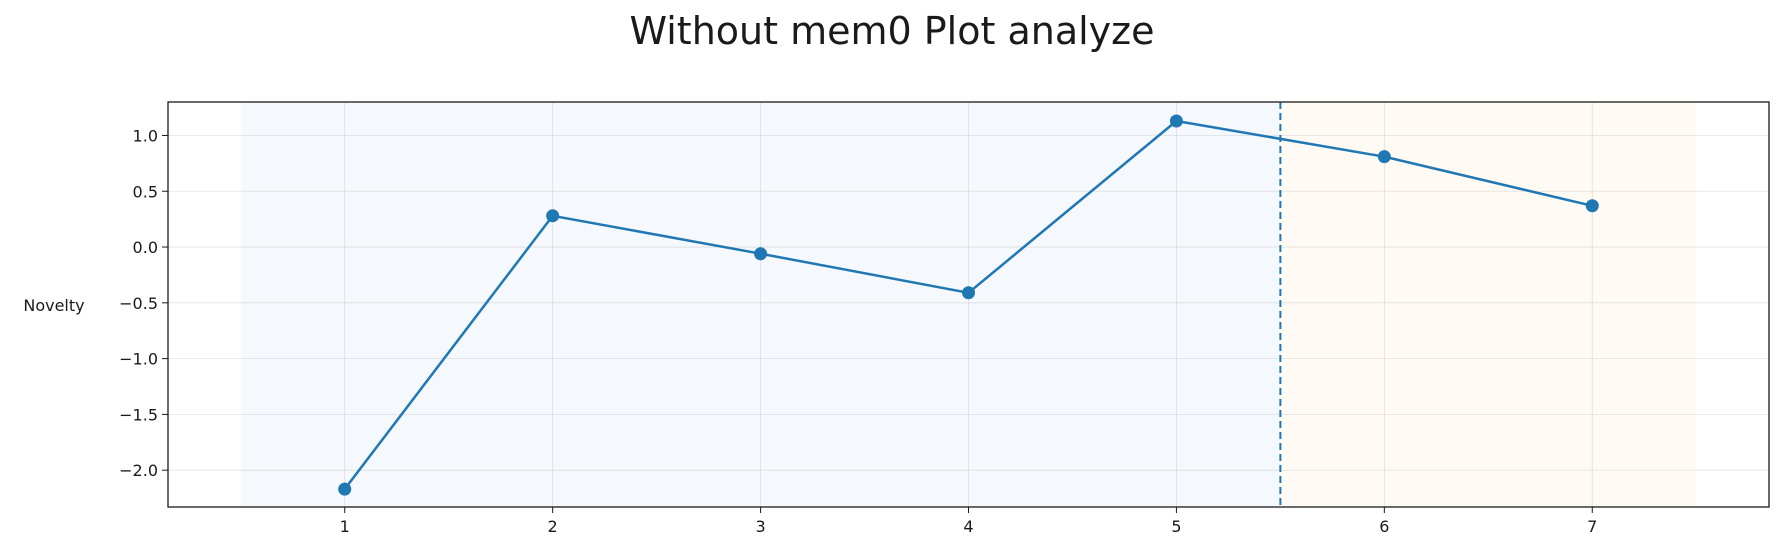 The width and height of the screenshot is (1785, 558). What do you see at coordinates (138, 303) in the screenshot?
I see `y-tick-label: −0.5` at bounding box center [138, 303].